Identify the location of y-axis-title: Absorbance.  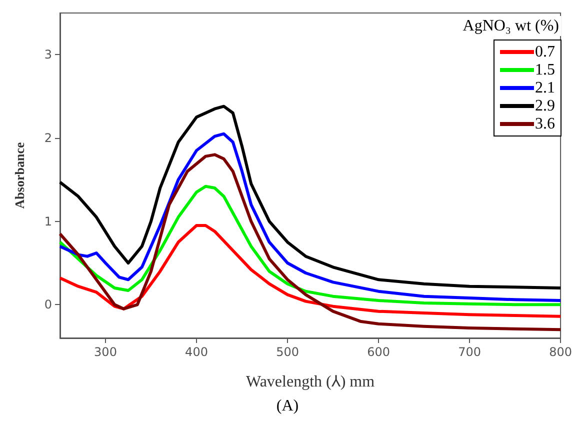
(19, 175).